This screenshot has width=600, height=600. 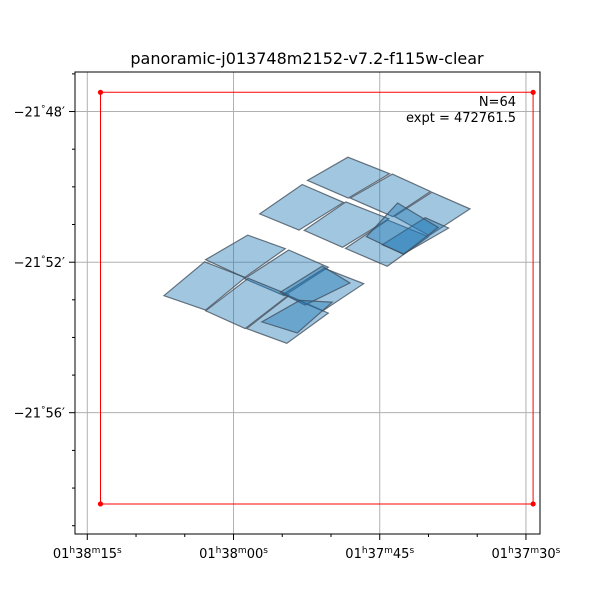 I want to click on x-tick-label: 01h38m00s, so click(x=233, y=554).